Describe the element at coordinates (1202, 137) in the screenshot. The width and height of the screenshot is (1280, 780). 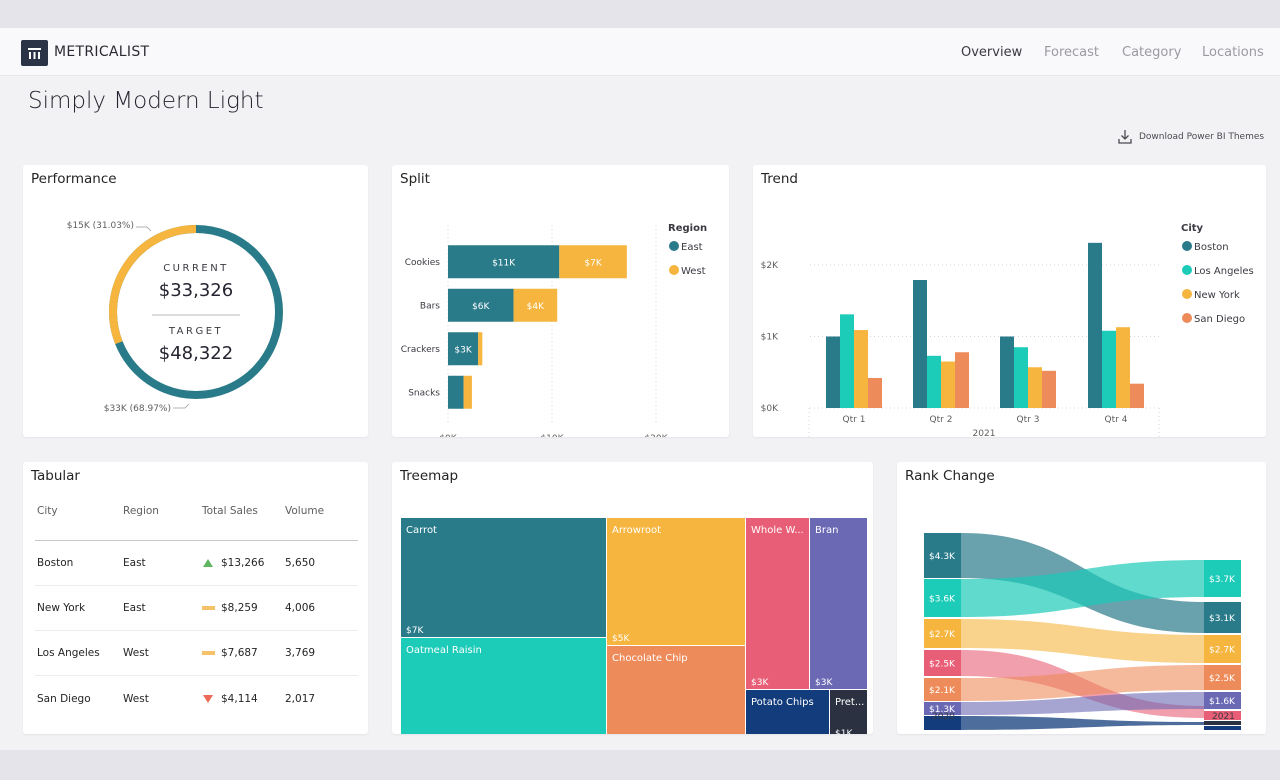
I see `download-label: Download Power BI Themes` at that location.